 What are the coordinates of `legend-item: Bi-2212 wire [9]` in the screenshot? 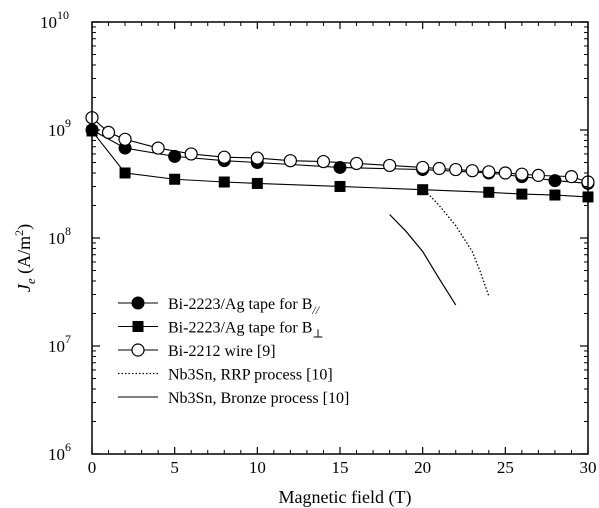 It's located at (197, 351).